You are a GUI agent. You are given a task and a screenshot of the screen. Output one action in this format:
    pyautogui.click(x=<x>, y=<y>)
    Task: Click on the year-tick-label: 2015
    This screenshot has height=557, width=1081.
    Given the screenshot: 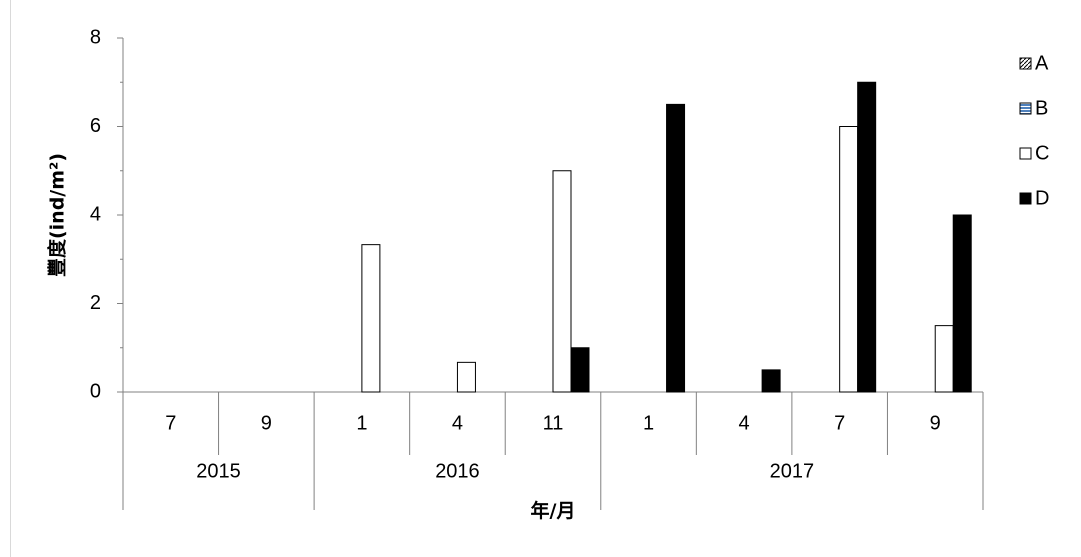 What is the action you would take?
    pyautogui.click(x=218, y=471)
    